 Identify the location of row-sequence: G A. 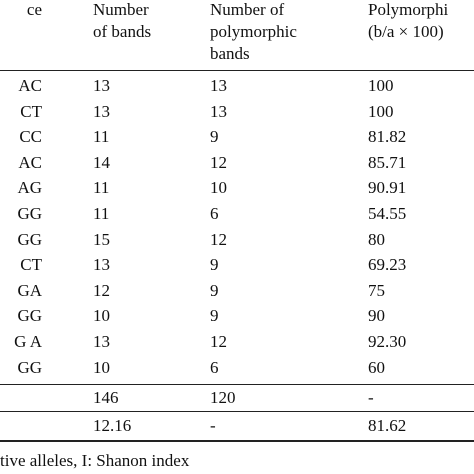
(28, 341).